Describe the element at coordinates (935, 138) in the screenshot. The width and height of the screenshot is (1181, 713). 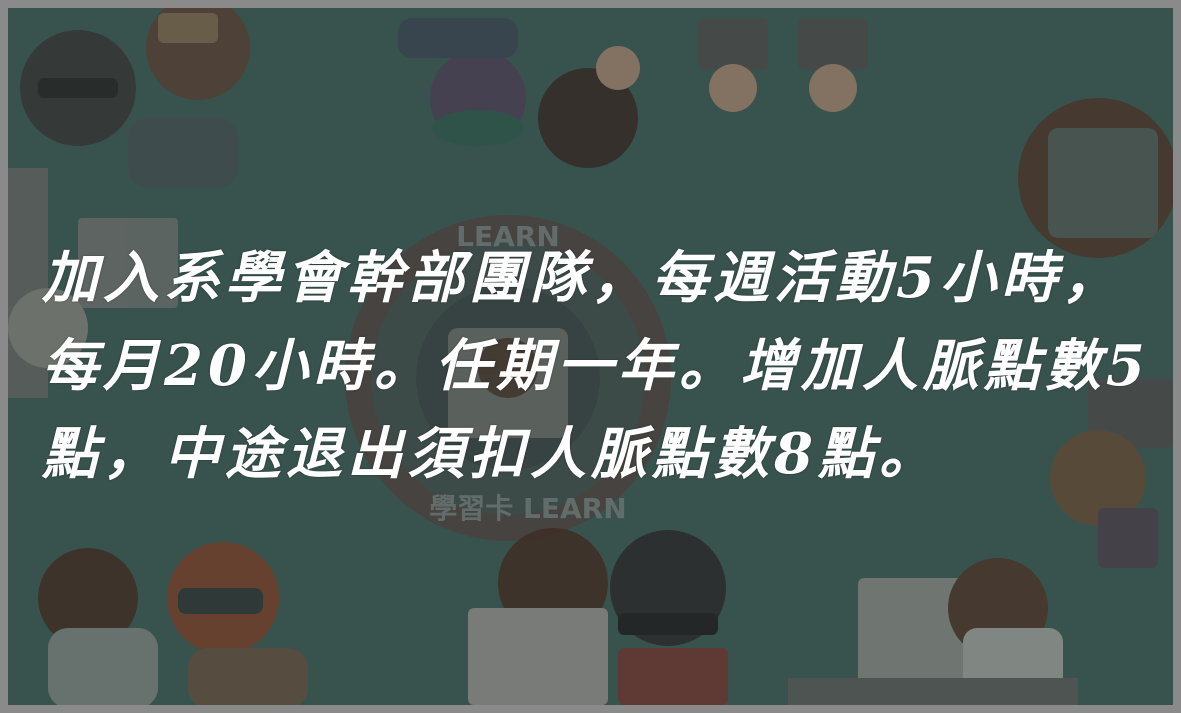
I see `character-top-right` at that location.